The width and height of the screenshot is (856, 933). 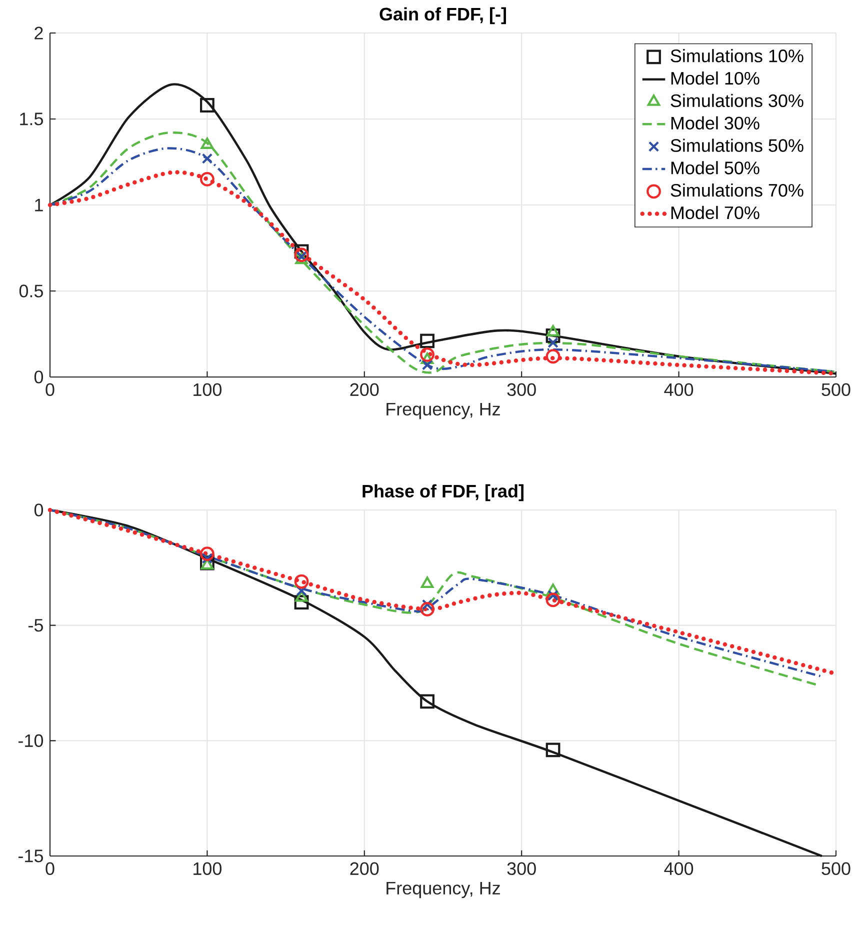 I want to click on legend-label: Simulations 70%, so click(x=737, y=190).